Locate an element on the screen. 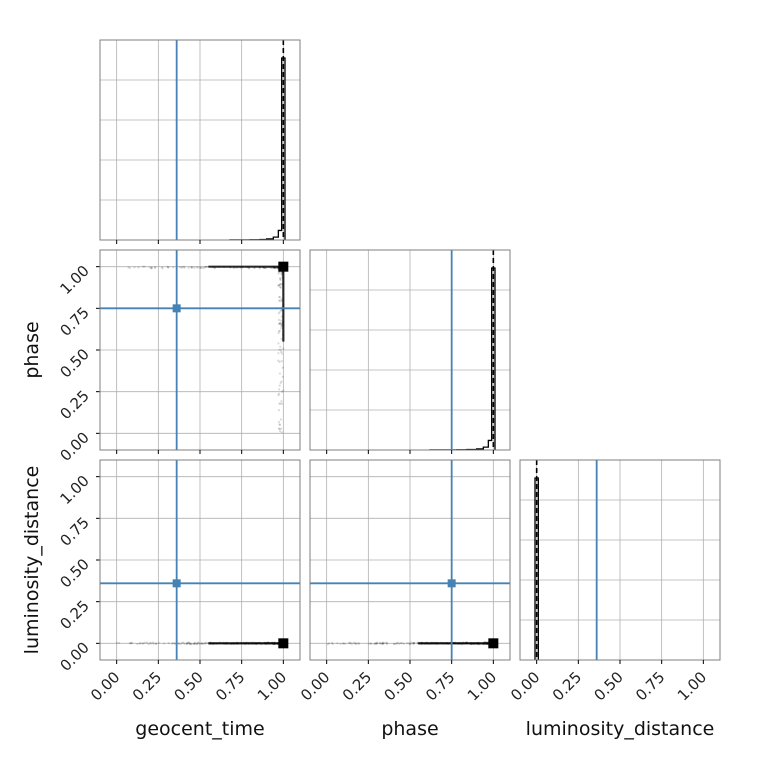 The image size is (760, 760). x-tick-label: 0.00 is located at coordinates (525, 686).